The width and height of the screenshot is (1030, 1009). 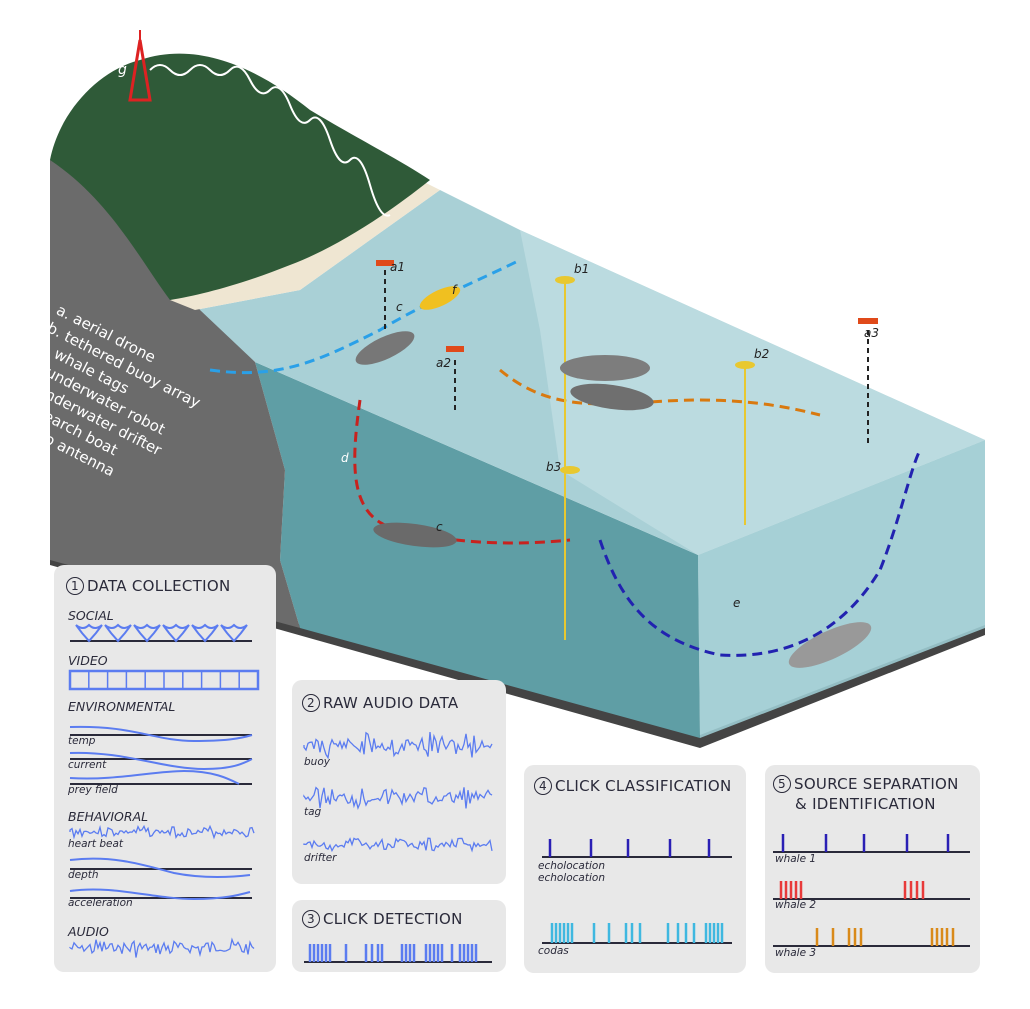 I want to click on label-whale-3: whale 3, so click(x=796, y=953).